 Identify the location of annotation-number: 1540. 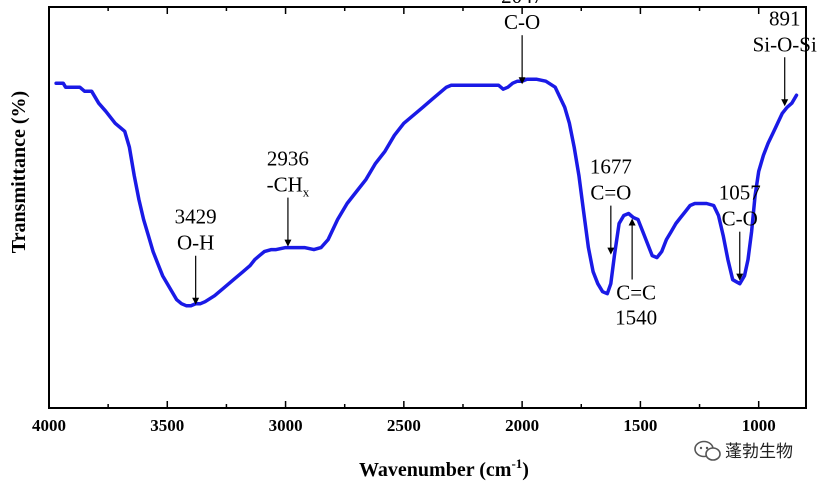
(636, 318).